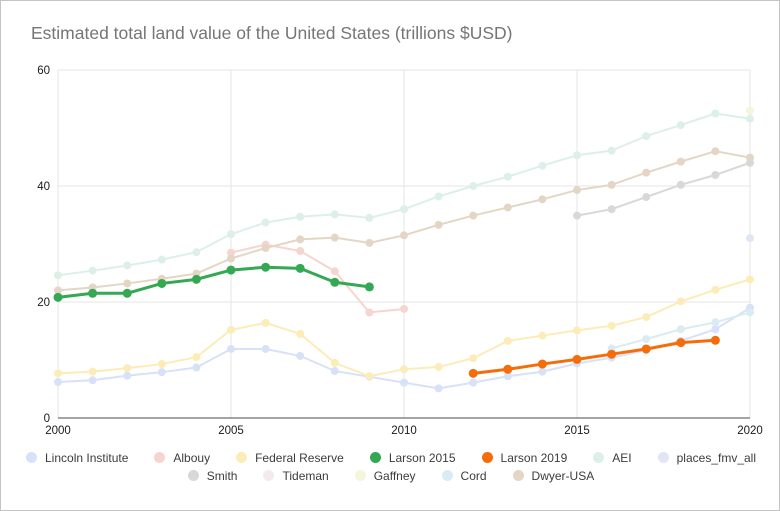 This screenshot has height=511, width=780. I want to click on legend-item-smith: Smith, so click(212, 475).